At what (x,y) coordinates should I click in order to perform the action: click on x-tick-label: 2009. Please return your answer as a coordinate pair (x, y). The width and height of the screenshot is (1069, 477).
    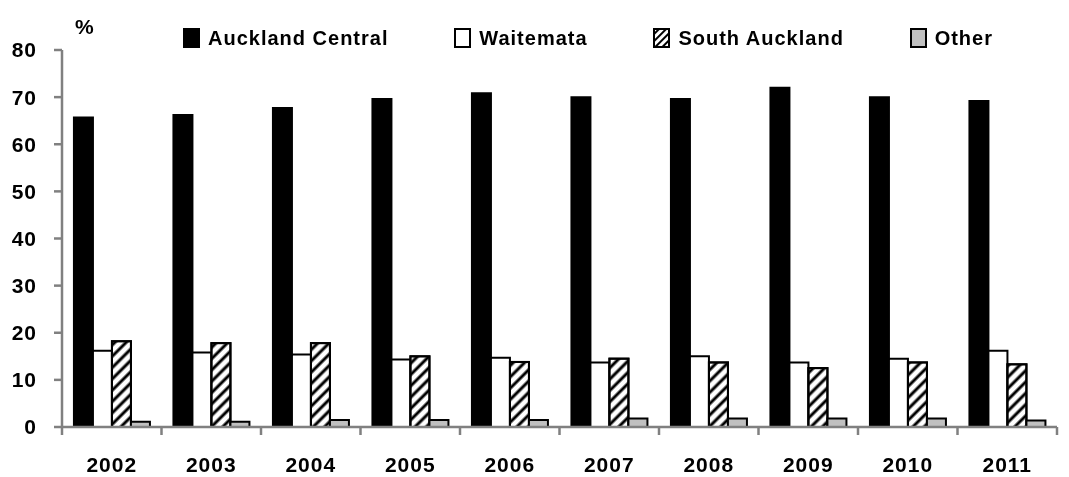
    Looking at the image, I should click on (808, 464).